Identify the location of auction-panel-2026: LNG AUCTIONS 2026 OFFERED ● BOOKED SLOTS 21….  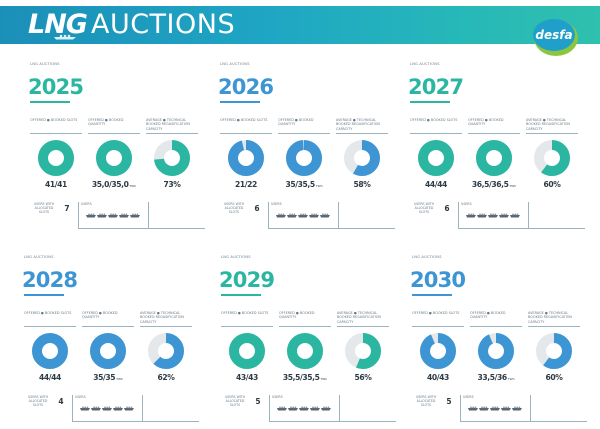
(306, 147).